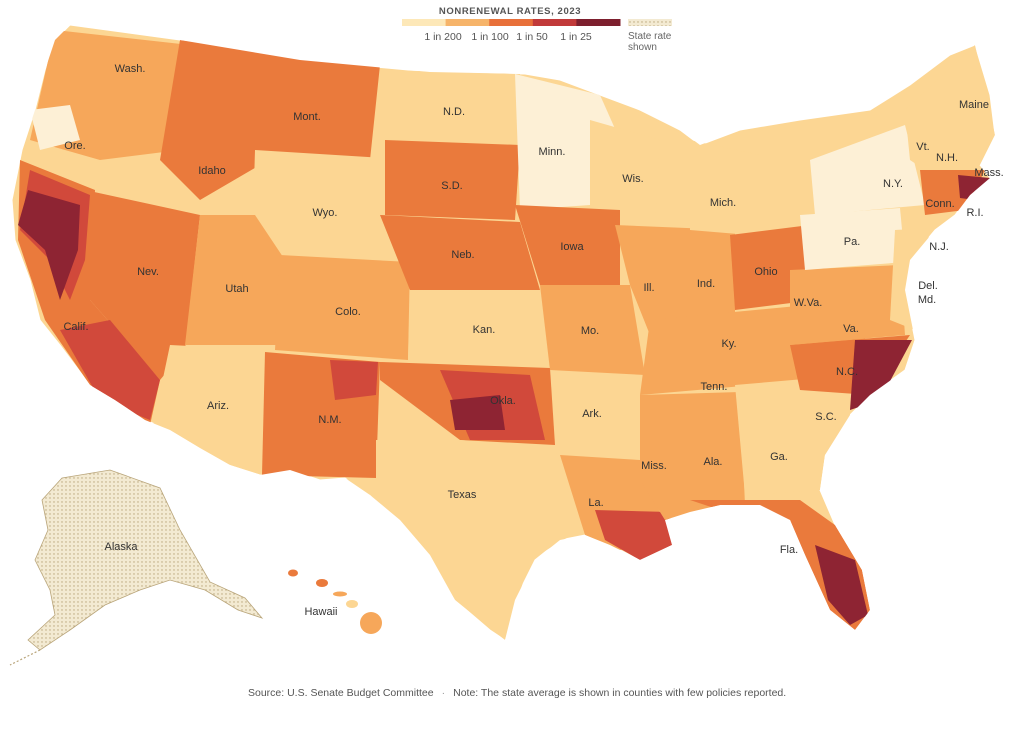  I want to click on label-nc: N.C., so click(847, 372).